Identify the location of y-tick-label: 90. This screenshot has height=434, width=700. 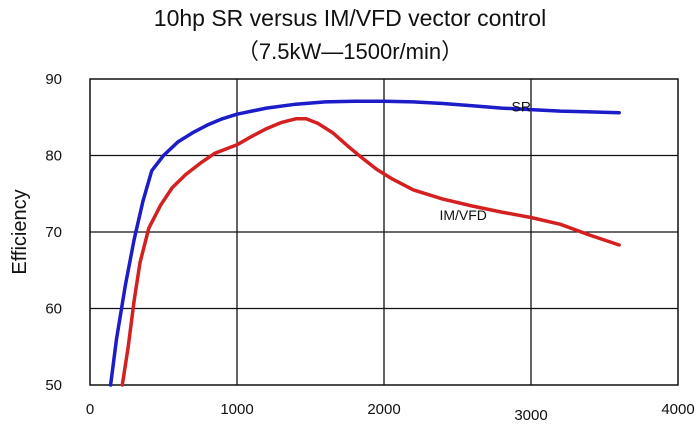
(53, 79).